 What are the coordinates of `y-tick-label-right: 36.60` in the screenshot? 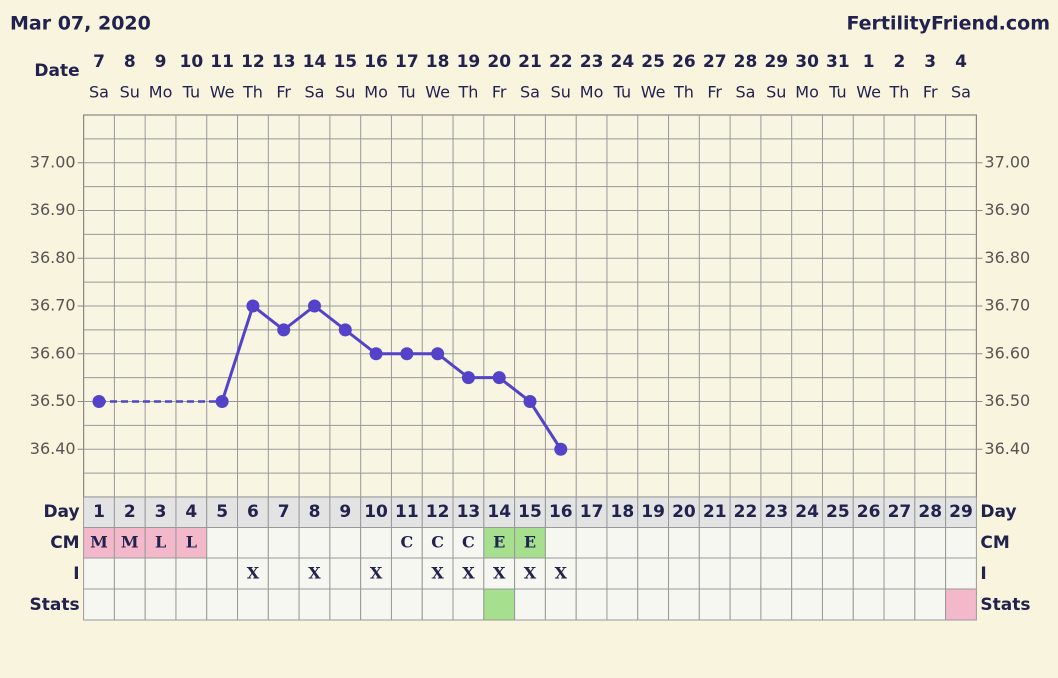 It's located at (1007, 352).